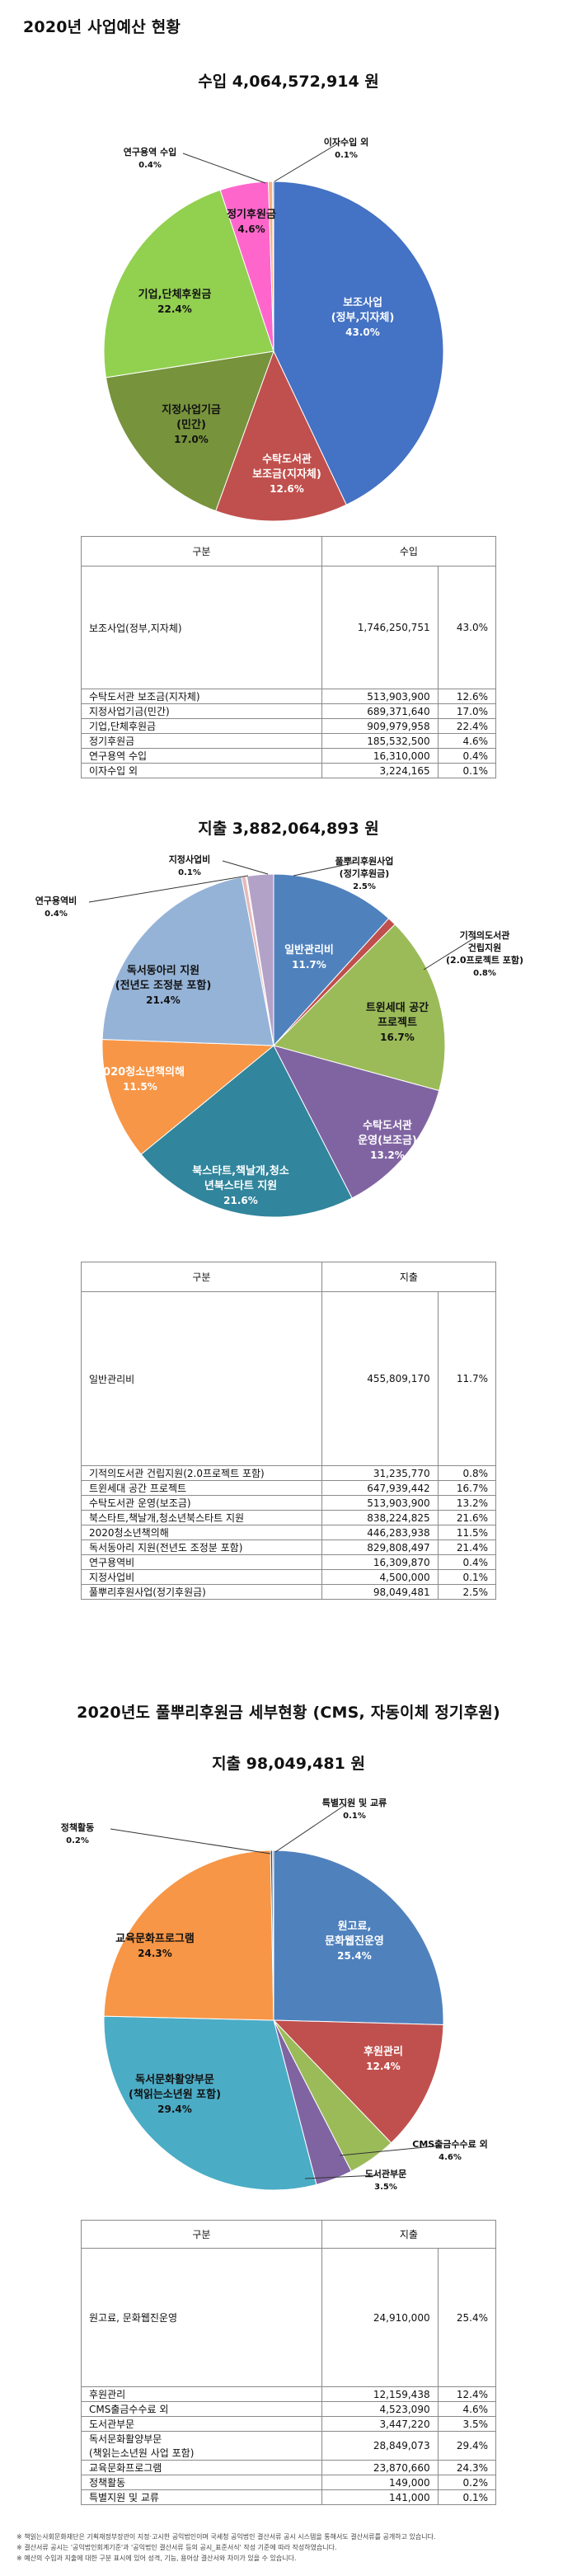 The image size is (577, 2576). I want to click on grassroots-table-cell-amount: 3,447,220, so click(380, 2424).